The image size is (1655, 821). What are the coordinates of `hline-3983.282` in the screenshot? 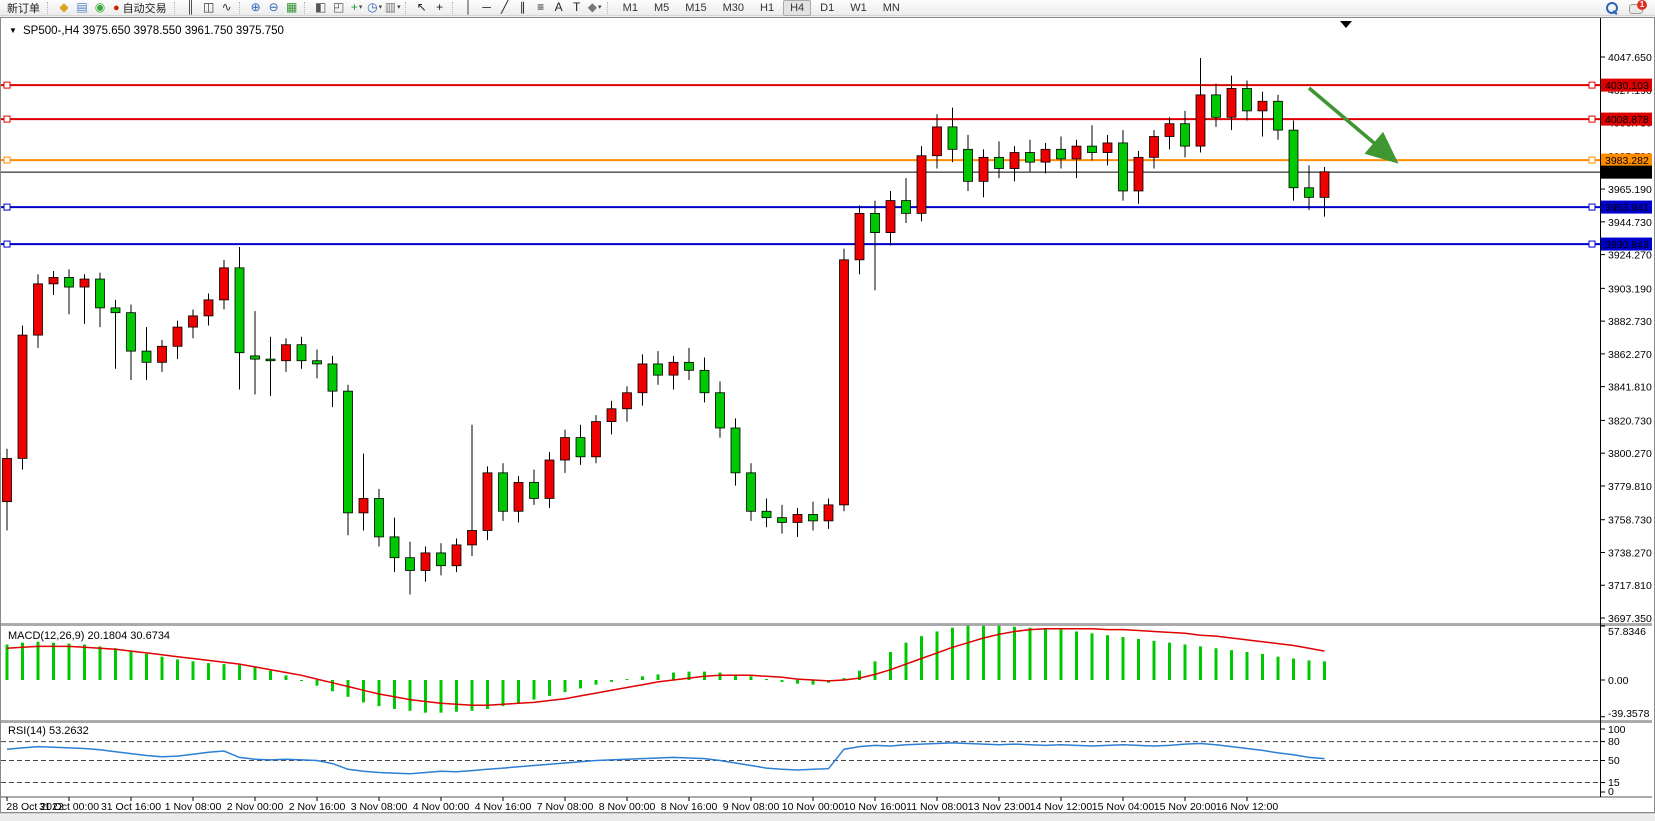 It's located at (800, 160).